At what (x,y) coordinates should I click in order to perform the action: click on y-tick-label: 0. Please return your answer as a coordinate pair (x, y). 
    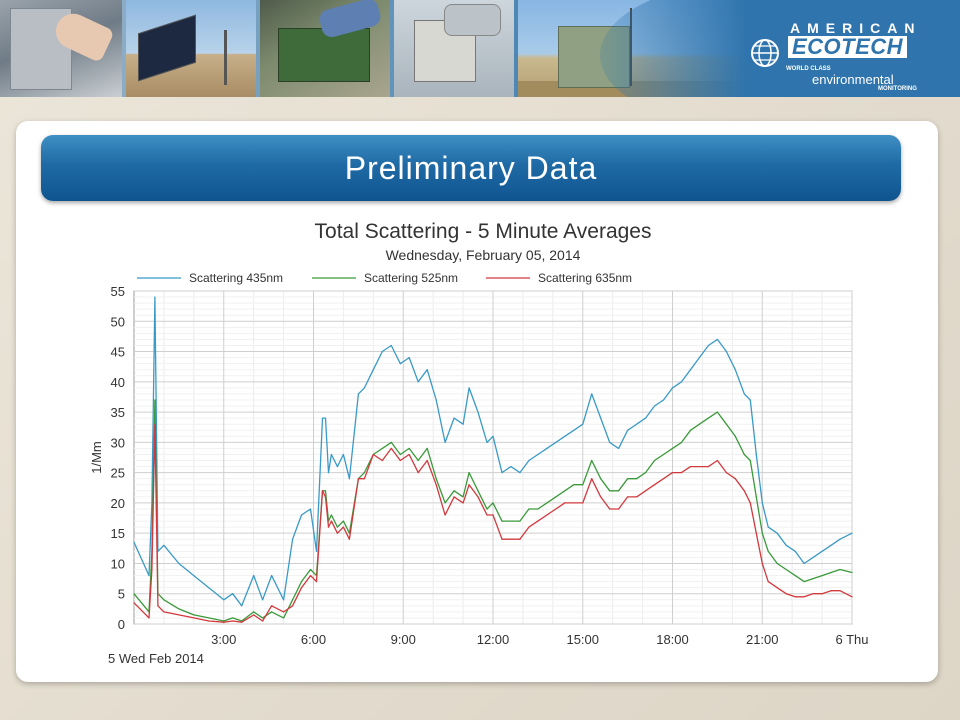
    Looking at the image, I should click on (121, 624).